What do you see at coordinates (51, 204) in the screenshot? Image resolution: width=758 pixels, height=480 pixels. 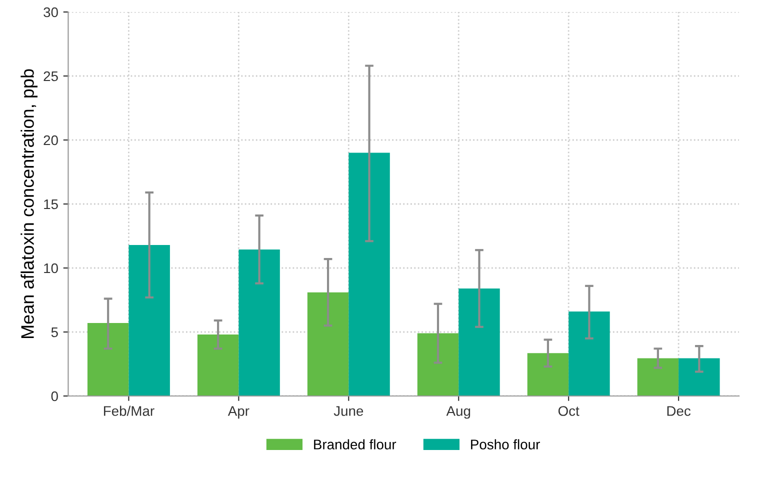 I see `y-tick-label: 15` at bounding box center [51, 204].